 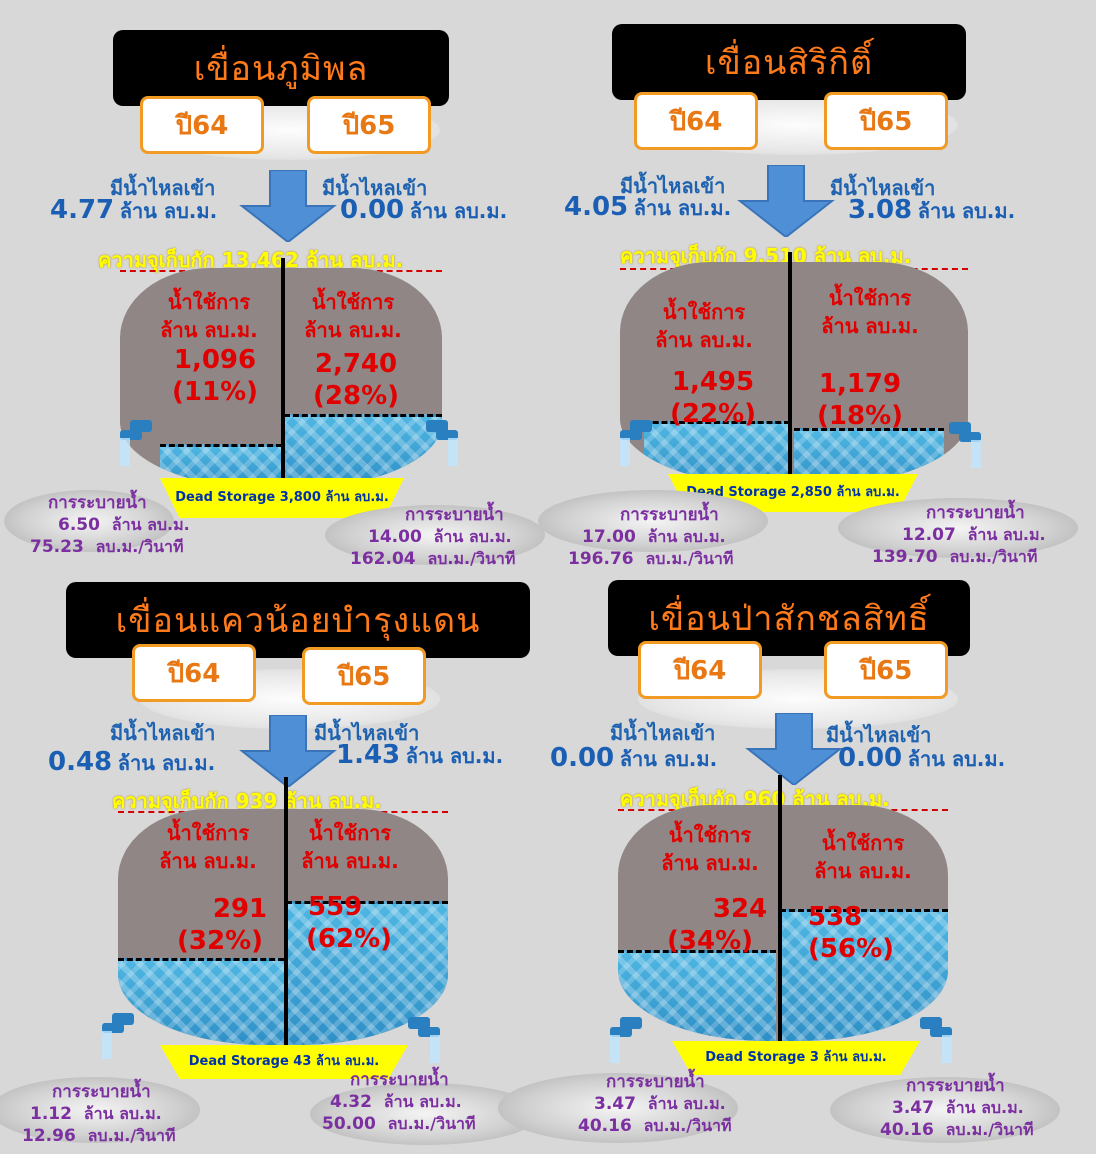 I want to click on dead-storage-label: Dead Storage 3 ล้าน ลบ.ม., so click(x=796, y=1058).